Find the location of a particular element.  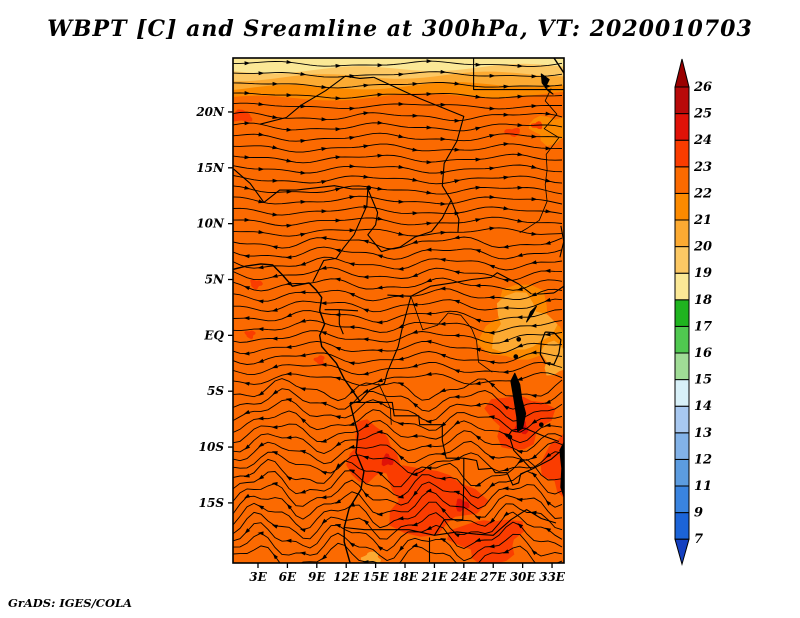

svg-text: 15N is located at coordinates (210, 168).